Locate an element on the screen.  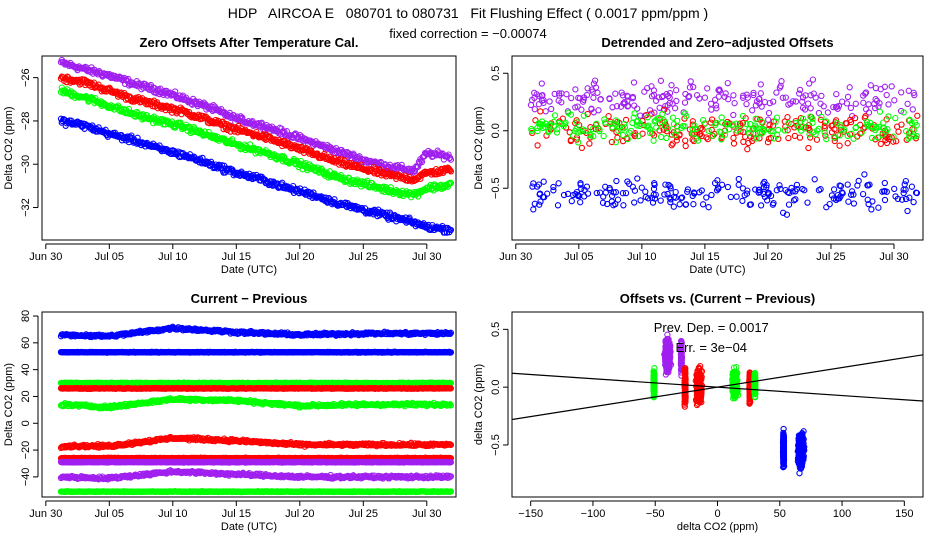
x-tick-label: Jul 25 is located at coordinates (830, 257).